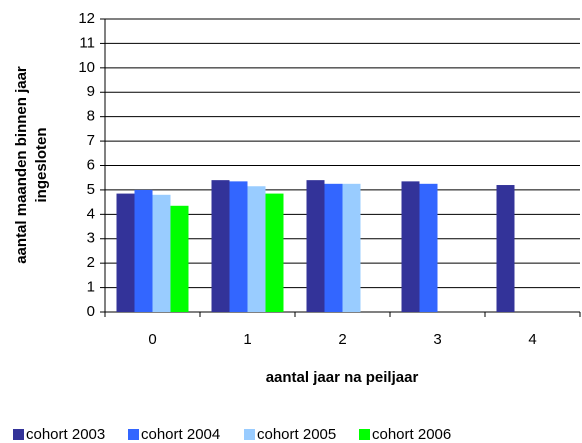 The height and width of the screenshot is (443, 582). Describe the element at coordinates (87, 42) in the screenshot. I see `y-tick-label: 11` at that location.